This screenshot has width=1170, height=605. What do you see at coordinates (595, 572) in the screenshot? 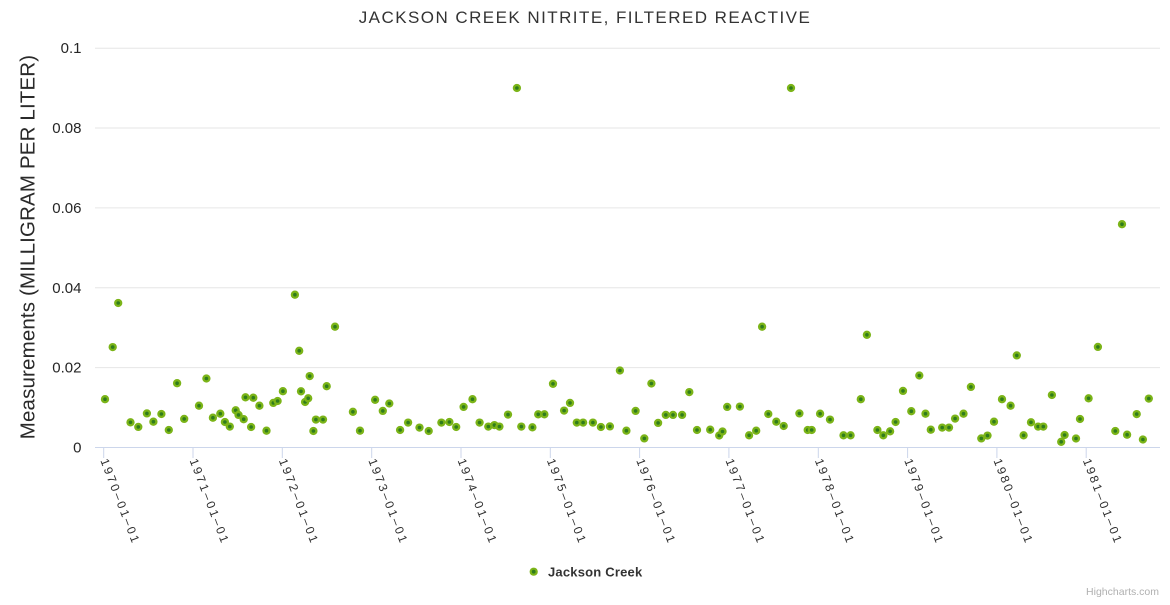
I see `svg-text: Jackson Creek` at bounding box center [595, 572].